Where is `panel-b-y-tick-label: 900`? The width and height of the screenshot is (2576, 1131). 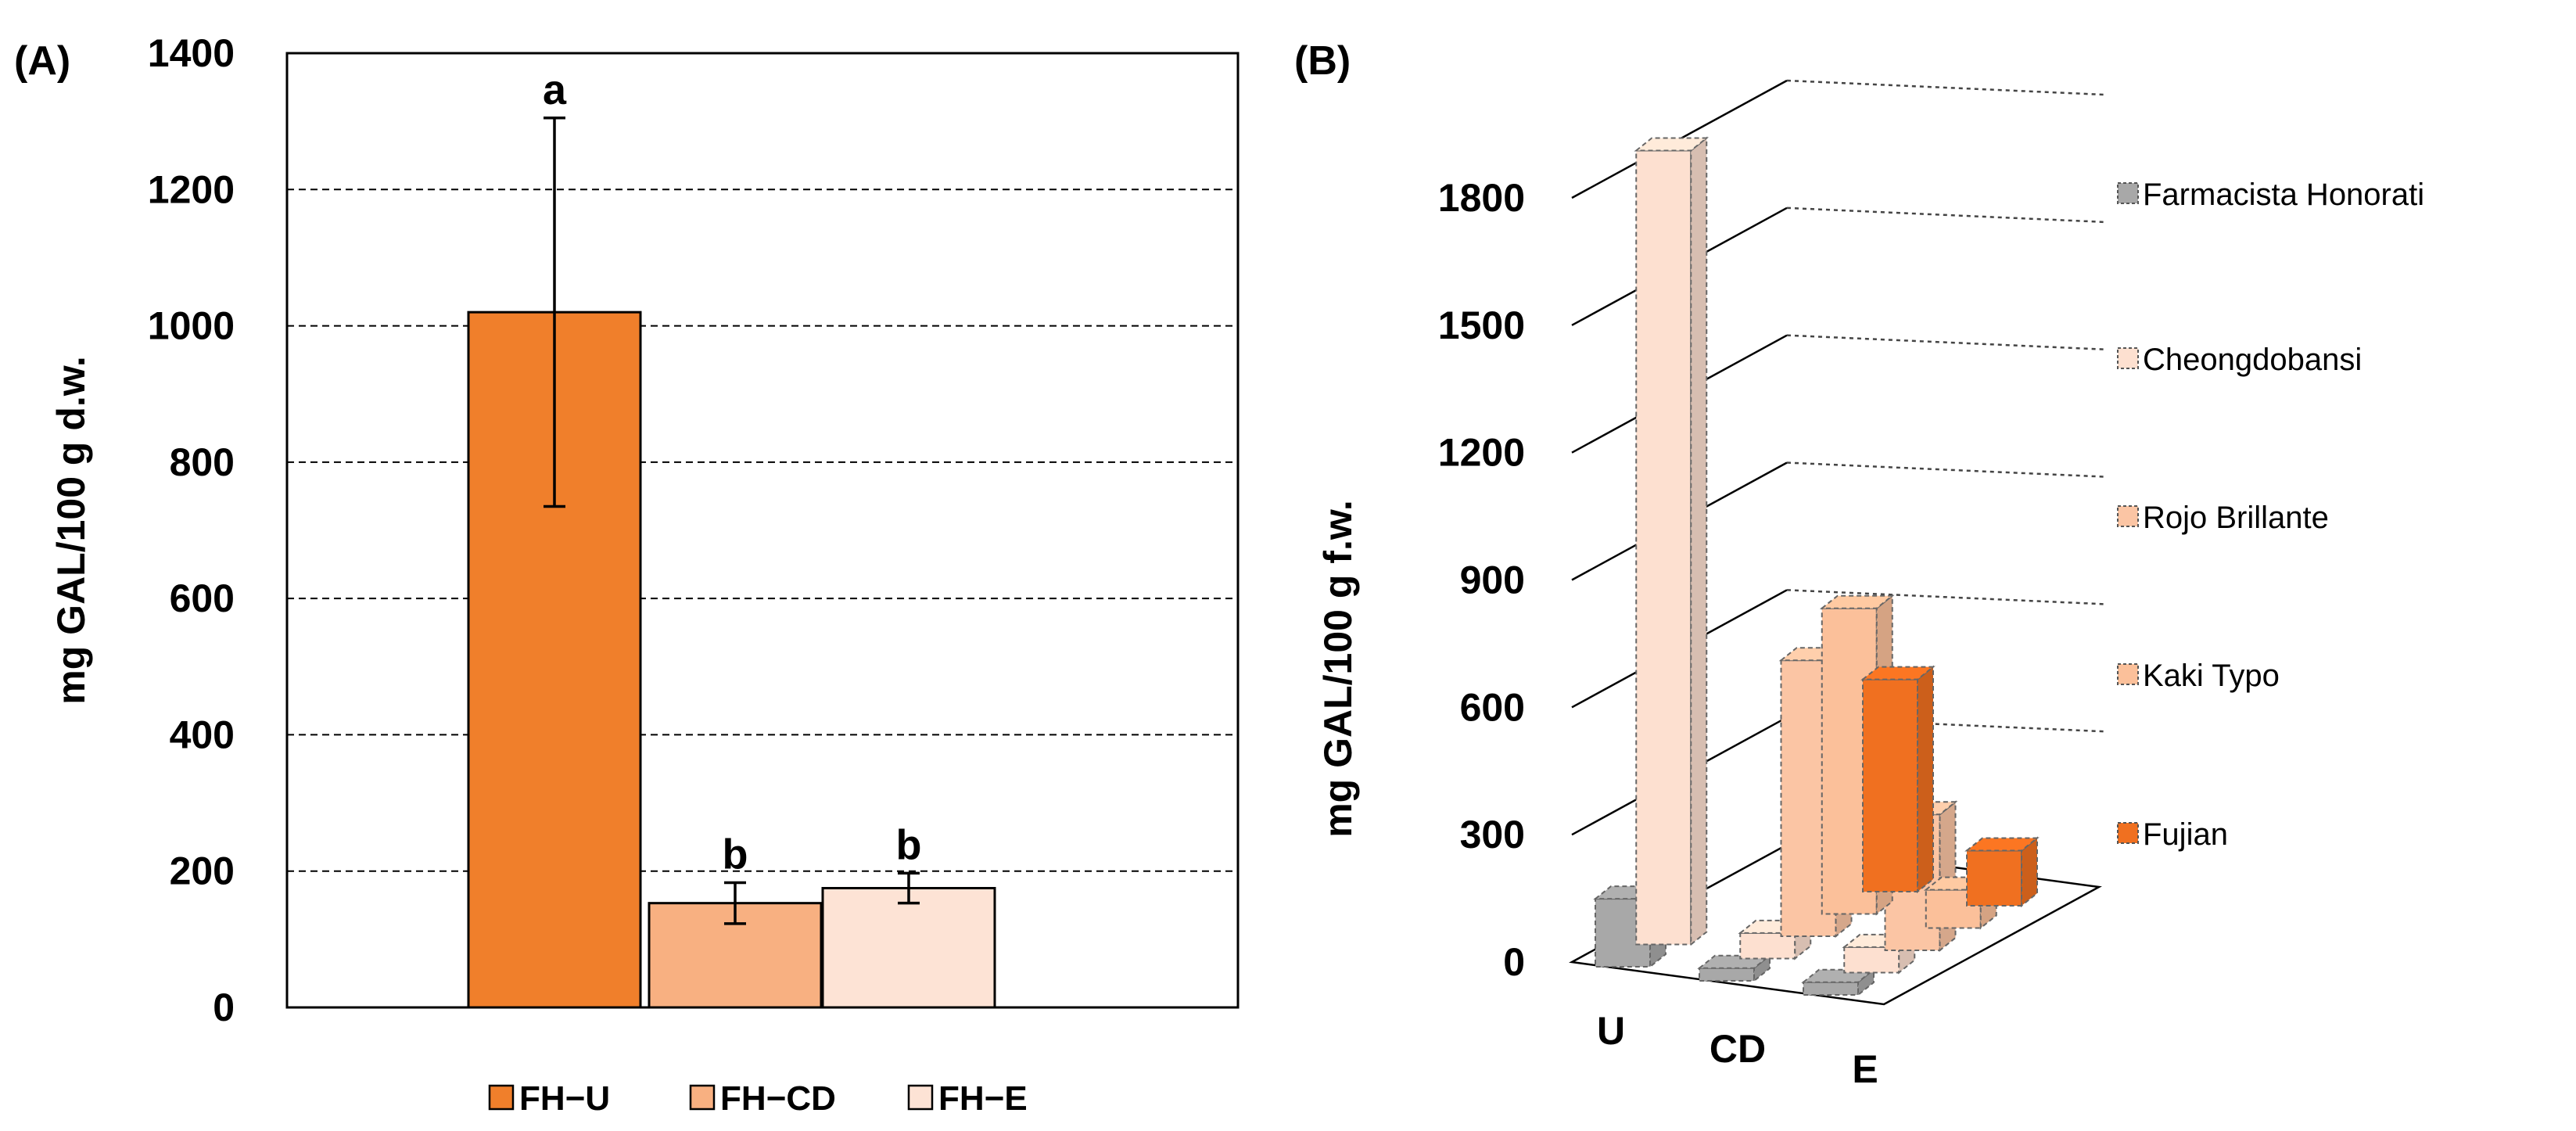
panel-b-y-tick-label: 900 is located at coordinates (1492, 580).